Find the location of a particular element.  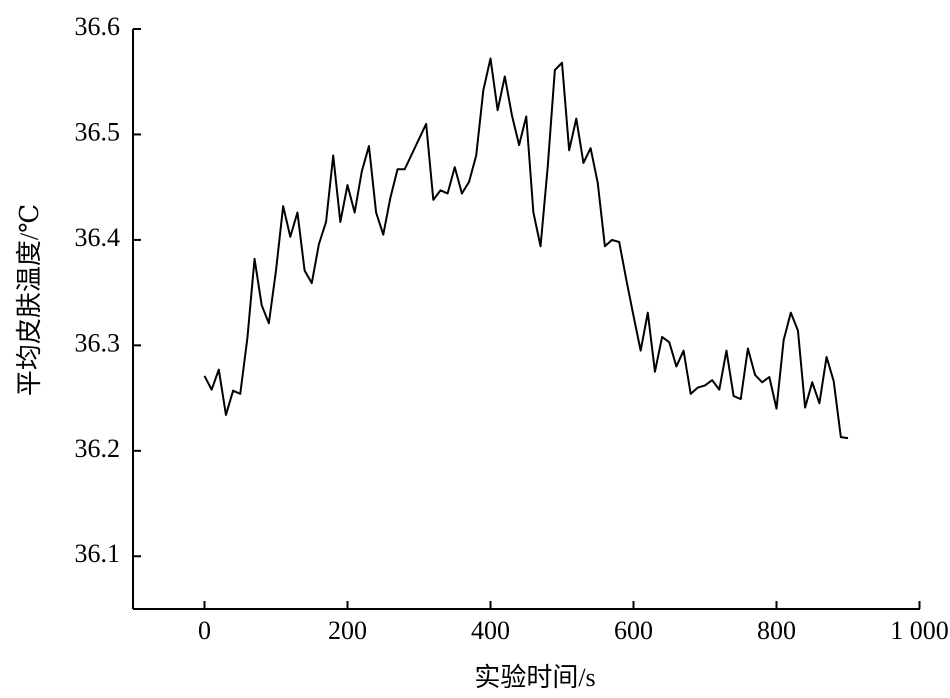

x-tick-label: 800 is located at coordinates (776, 630).